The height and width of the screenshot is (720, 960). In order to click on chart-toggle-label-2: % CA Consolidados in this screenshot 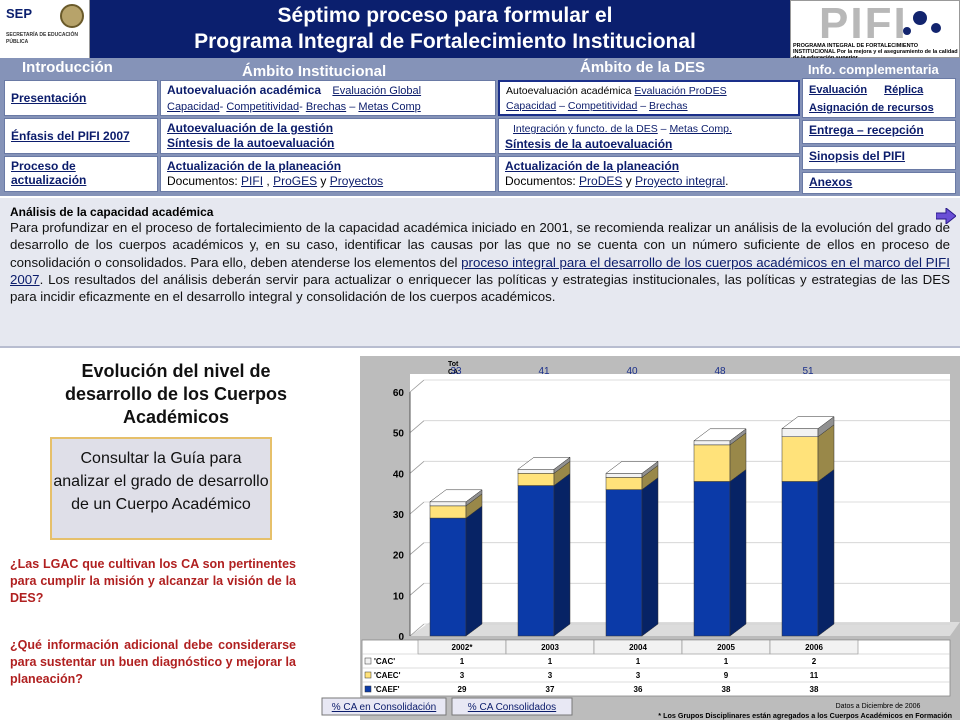, I will do `click(512, 707)`.